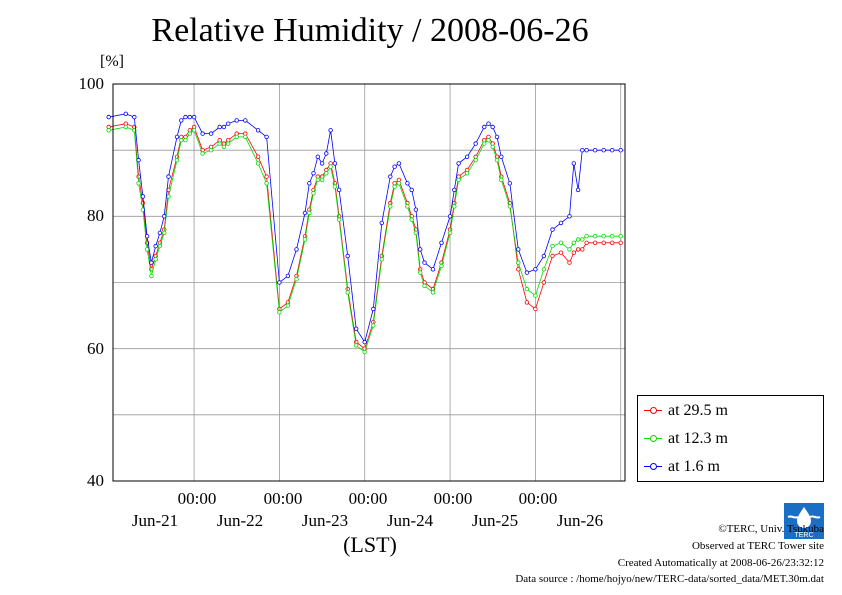  Describe the element at coordinates (91, 83) in the screenshot. I see `y-tick-label: 100` at that location.